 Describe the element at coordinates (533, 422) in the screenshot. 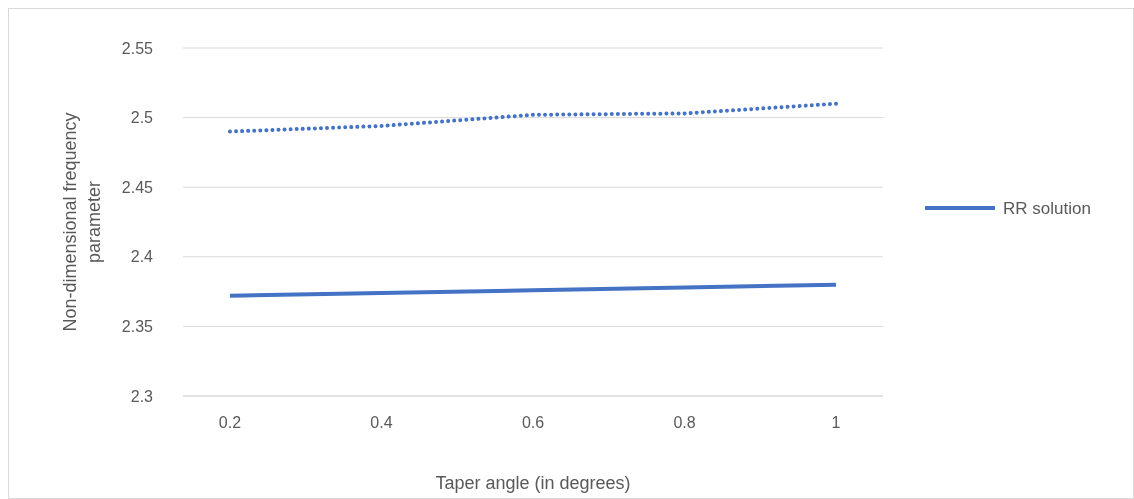

I see `x-tick-label: 0.6` at that location.